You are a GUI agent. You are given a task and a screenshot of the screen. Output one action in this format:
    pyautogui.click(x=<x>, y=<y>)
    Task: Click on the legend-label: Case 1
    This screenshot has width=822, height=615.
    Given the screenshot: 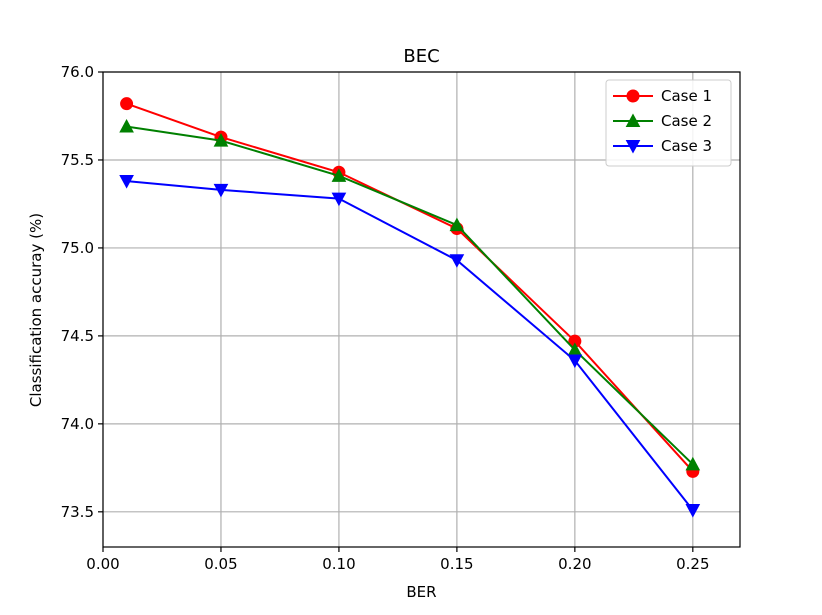 What is the action you would take?
    pyautogui.click(x=686, y=96)
    